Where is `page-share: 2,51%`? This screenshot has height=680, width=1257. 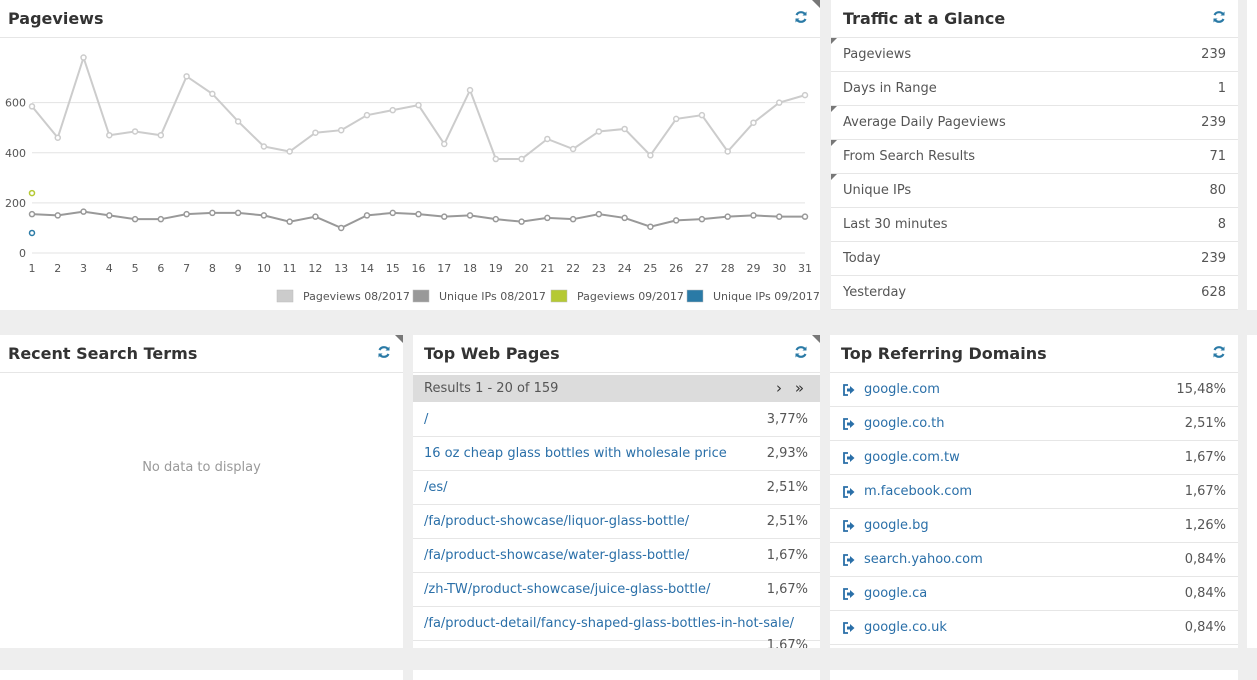
page-share: 2,51% is located at coordinates (787, 521).